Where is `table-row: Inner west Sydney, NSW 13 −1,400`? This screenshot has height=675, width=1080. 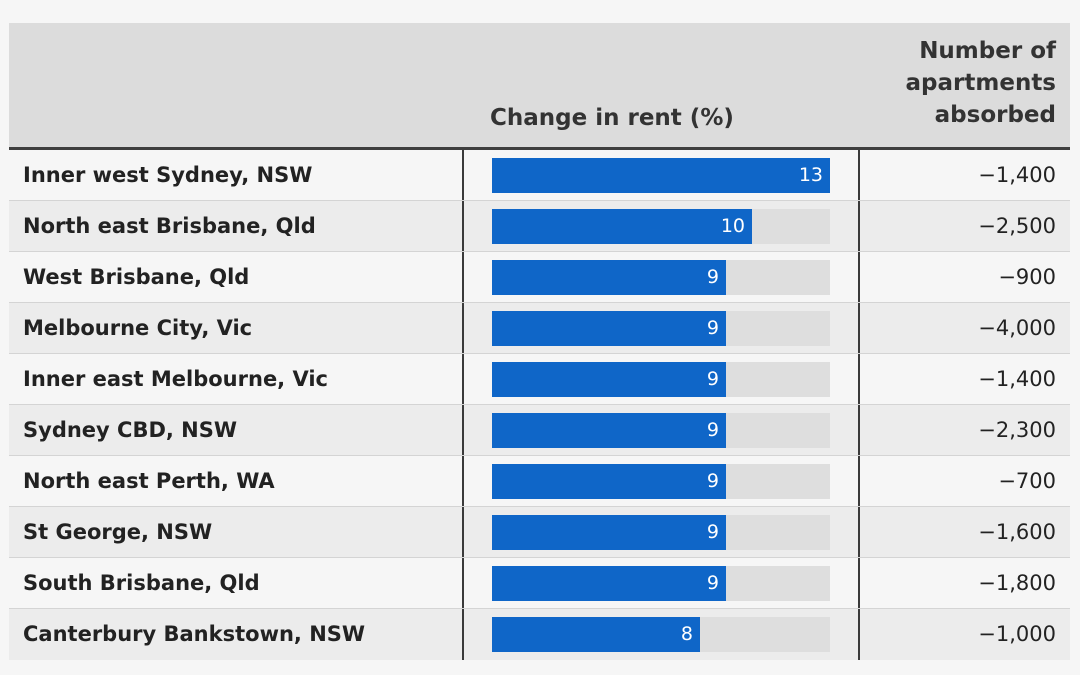
table-row: Inner west Sydney, NSW 13 −1,400 is located at coordinates (539, 175).